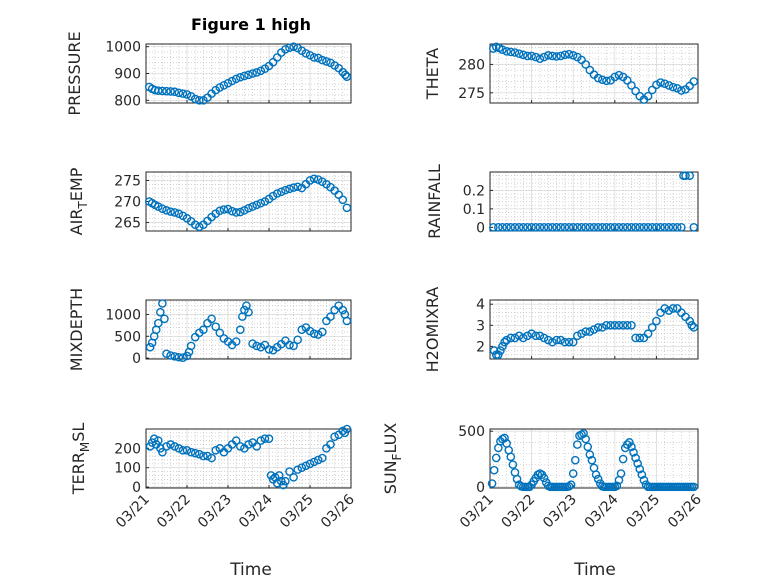 The height and width of the screenshot is (583, 778). What do you see at coordinates (560, 512) in the screenshot?
I see `x-tick-label: 03/23` at bounding box center [560, 512].